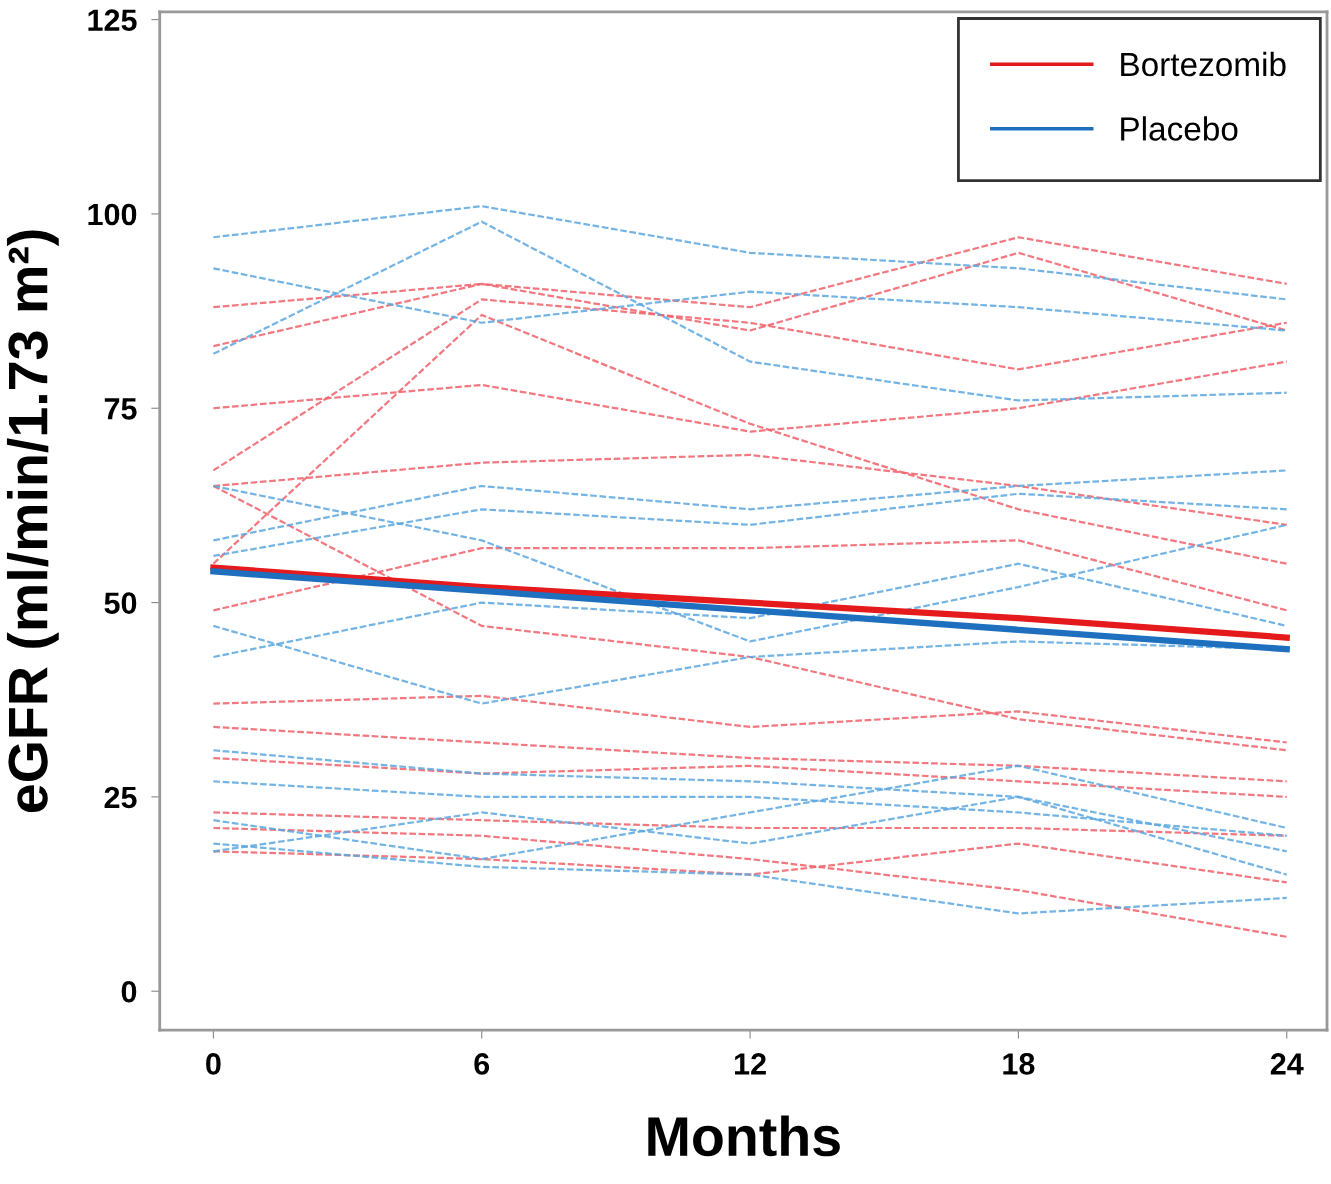  I want to click on y-axis-title: eGFR (ml/min/1.73 m²), so click(32, 521).